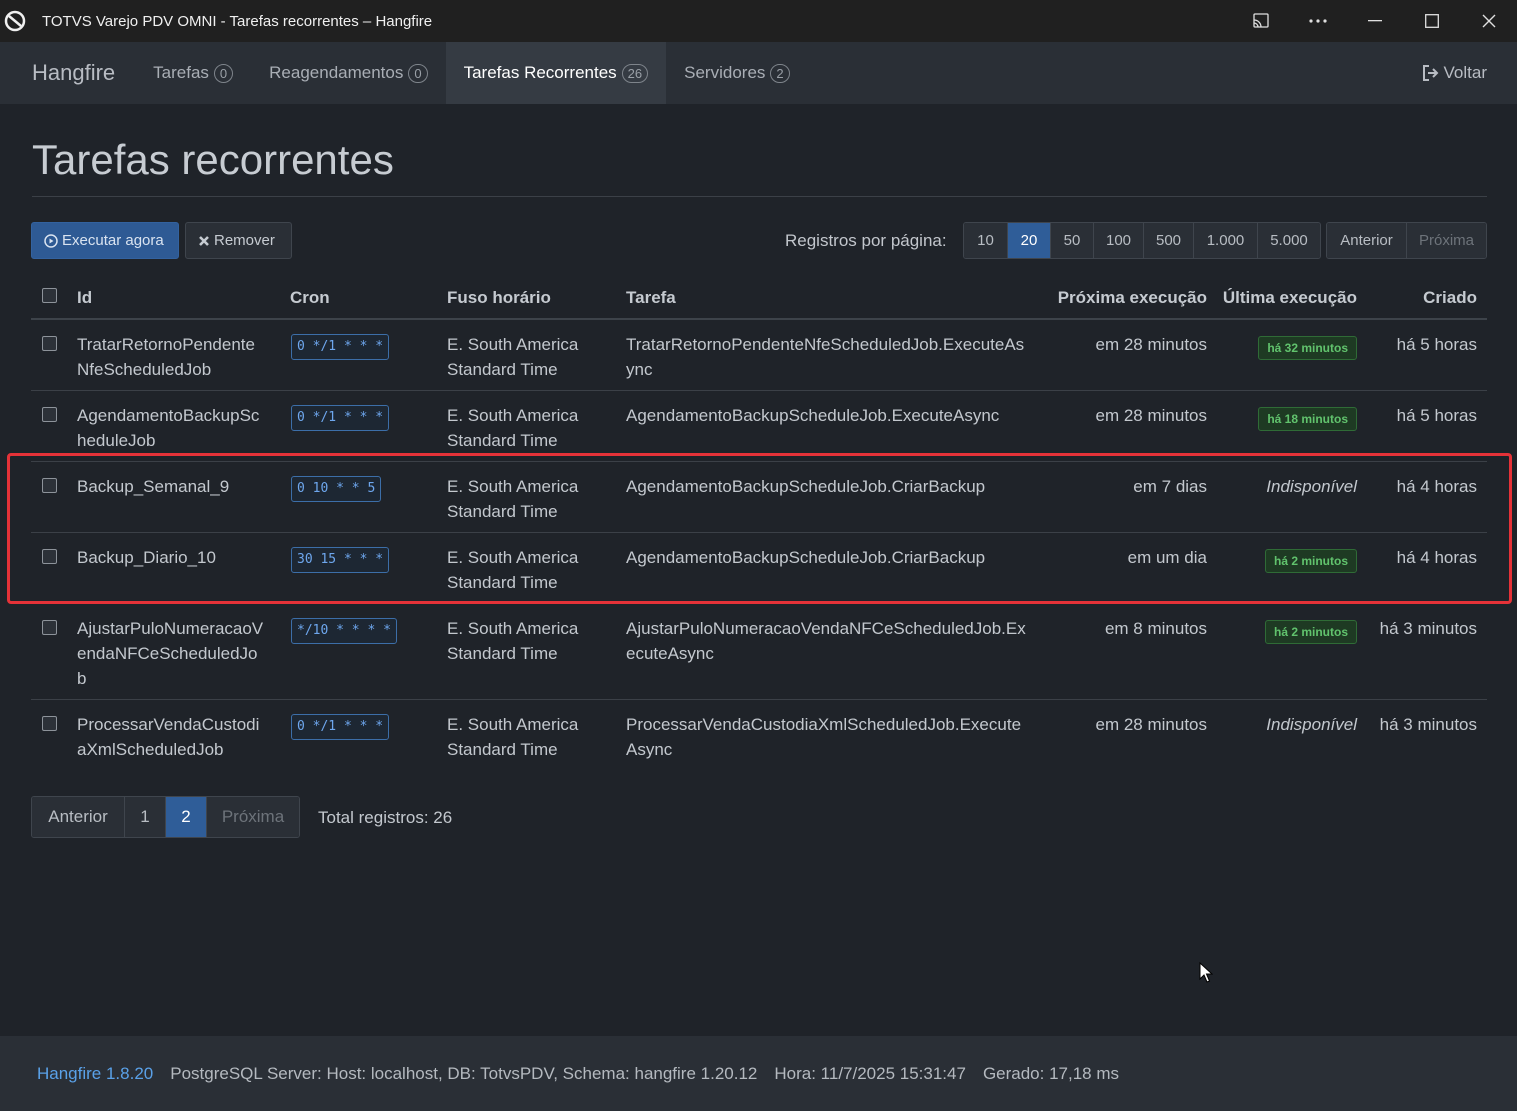 This screenshot has width=1517, height=1111. I want to click on generation-time: Gerado: 17,18 ms, so click(1051, 1073).